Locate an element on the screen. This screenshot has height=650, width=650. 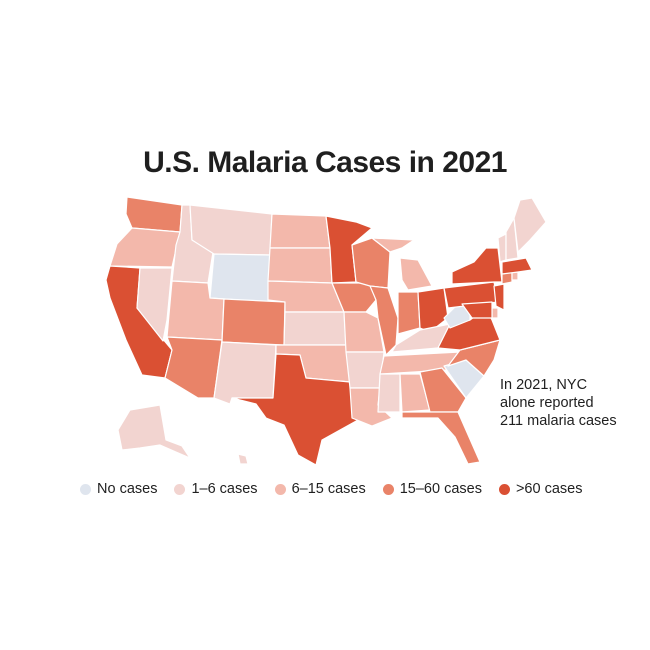
state-new-mexico is located at coordinates (245, 373).